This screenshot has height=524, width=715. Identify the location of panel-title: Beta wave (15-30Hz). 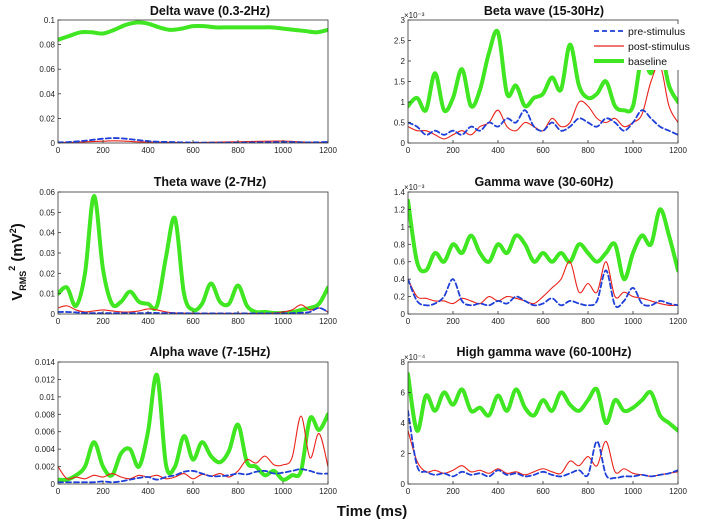
(544, 11).